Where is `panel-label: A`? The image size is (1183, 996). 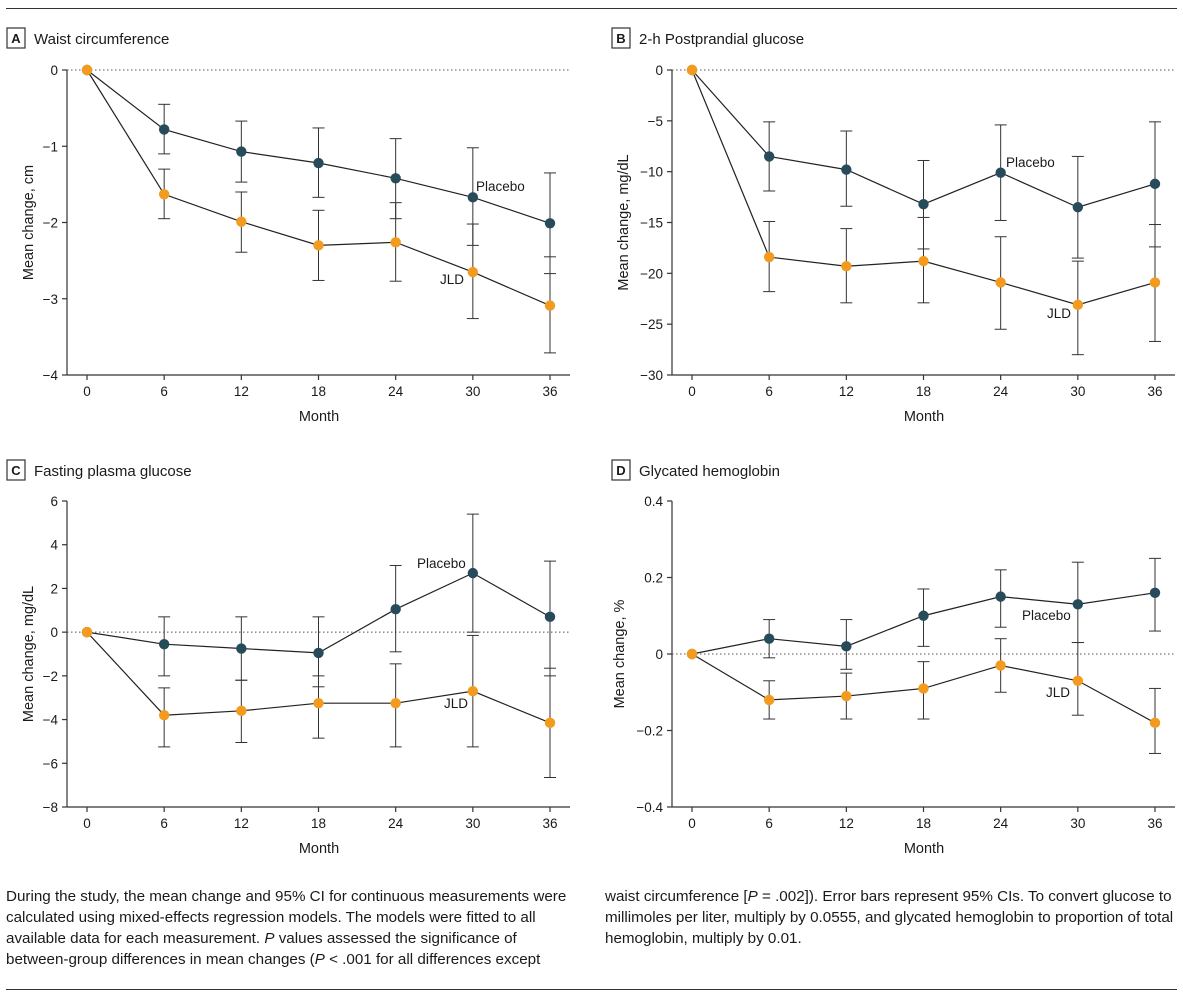
panel-label: A is located at coordinates (16, 38).